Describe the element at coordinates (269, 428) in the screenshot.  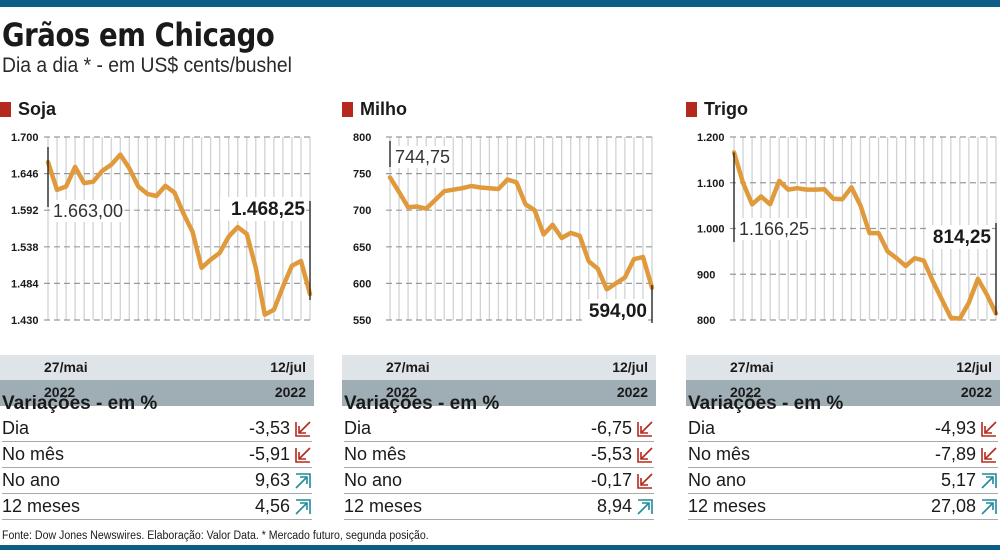
I see `variation-value: -3,53` at that location.